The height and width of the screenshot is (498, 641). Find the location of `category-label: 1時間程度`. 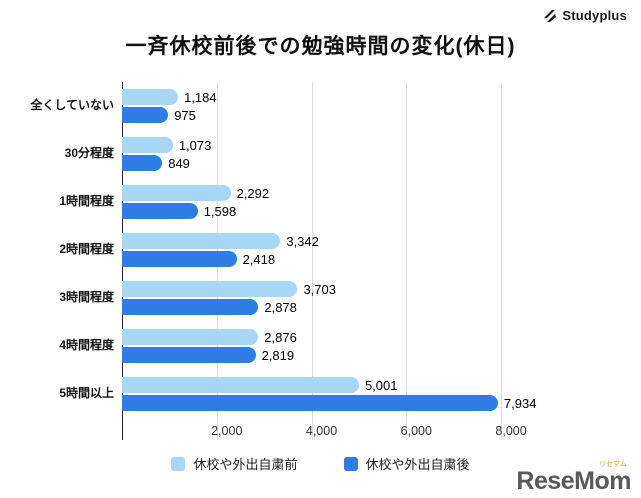

category-label: 1時間程度 is located at coordinates (86, 201).